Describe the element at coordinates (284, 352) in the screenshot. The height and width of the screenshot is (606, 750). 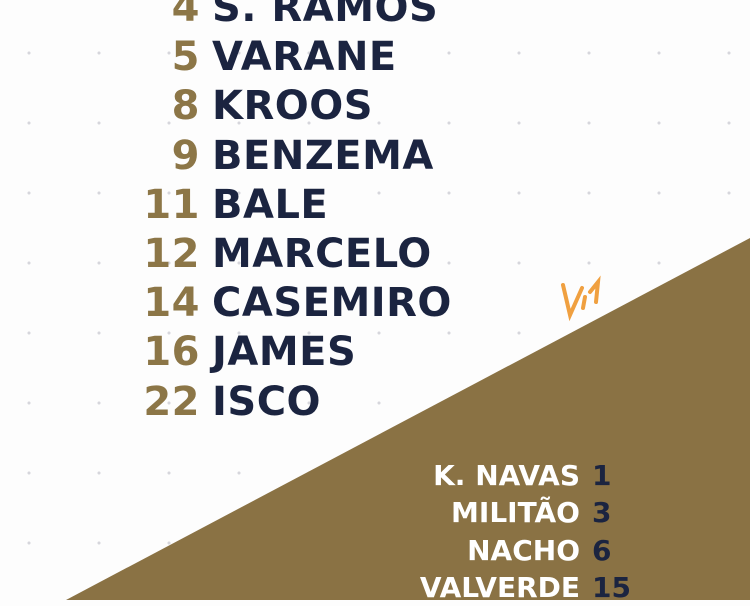
I see `player-name: JAMES` at that location.